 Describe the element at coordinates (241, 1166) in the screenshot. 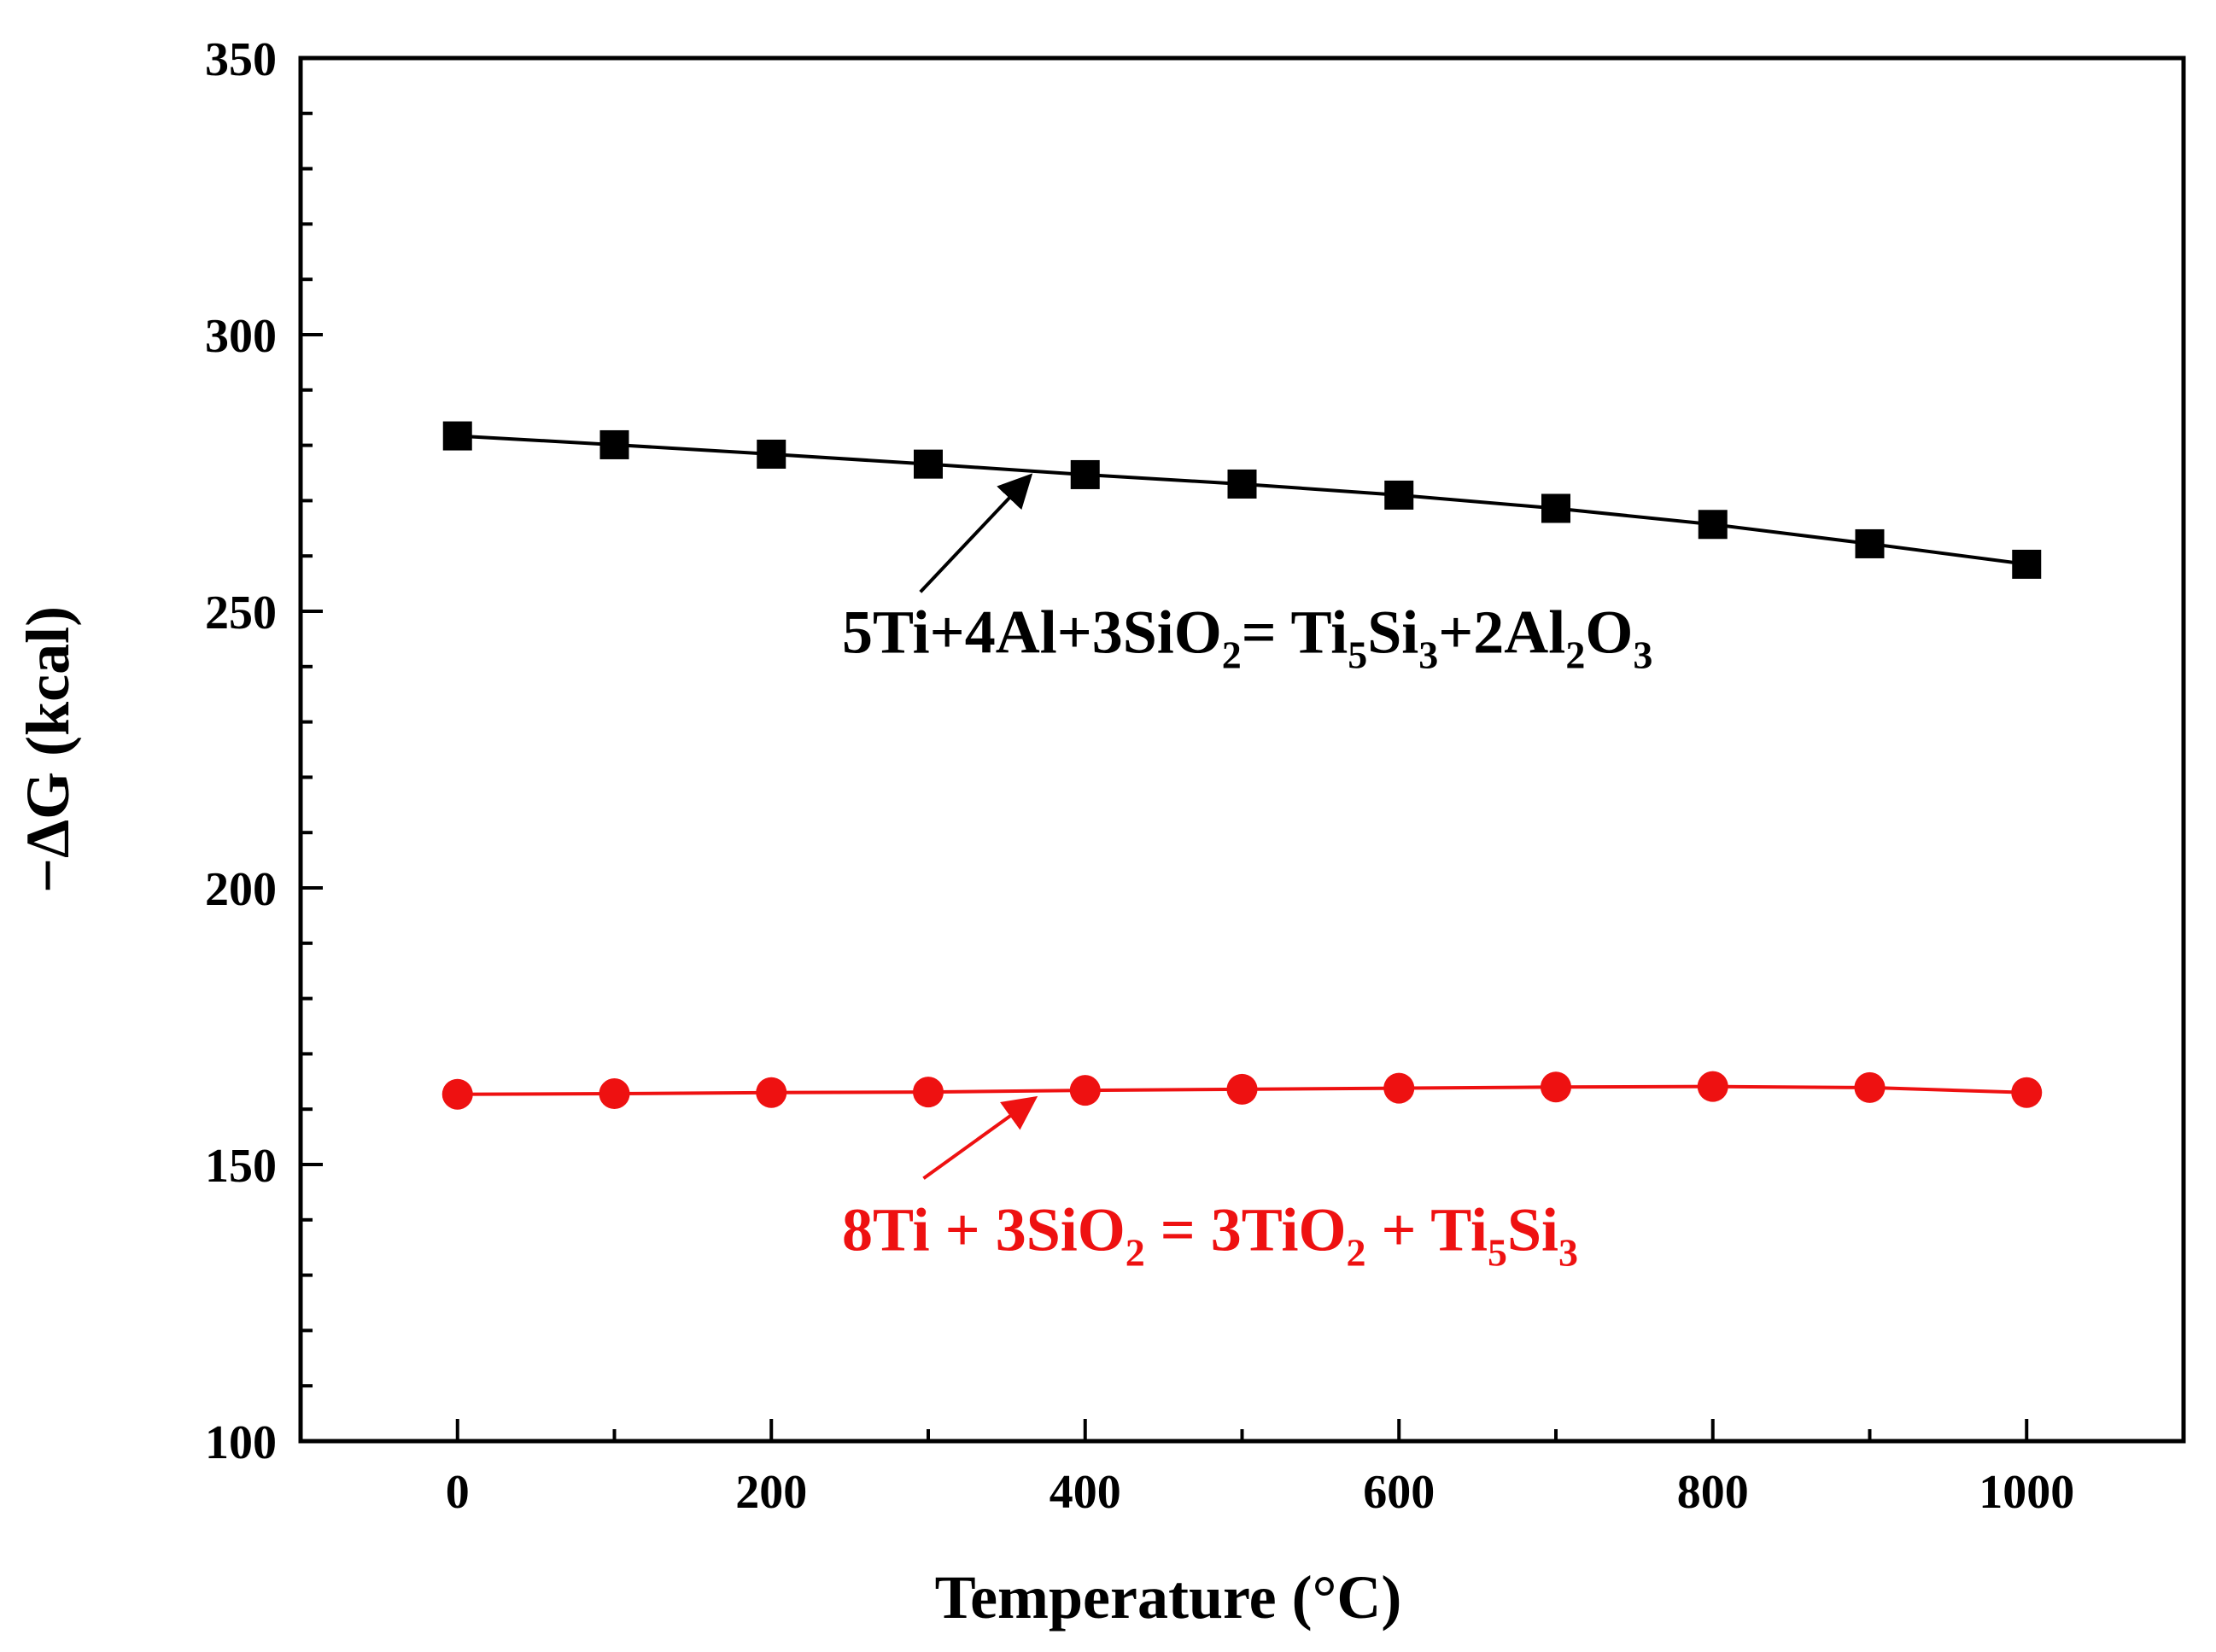

I see `y-tick-label: 150` at that location.